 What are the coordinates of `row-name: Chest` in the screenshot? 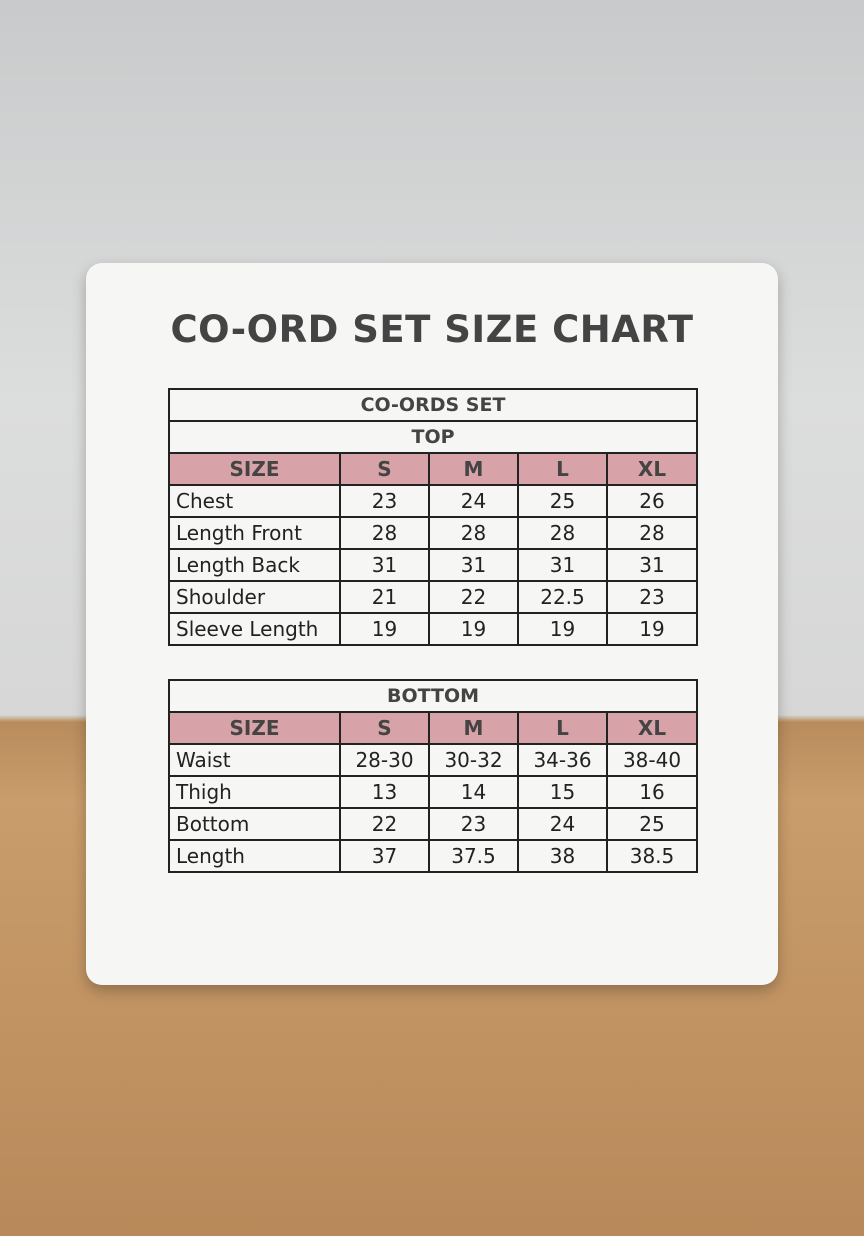 It's located at (254, 501).